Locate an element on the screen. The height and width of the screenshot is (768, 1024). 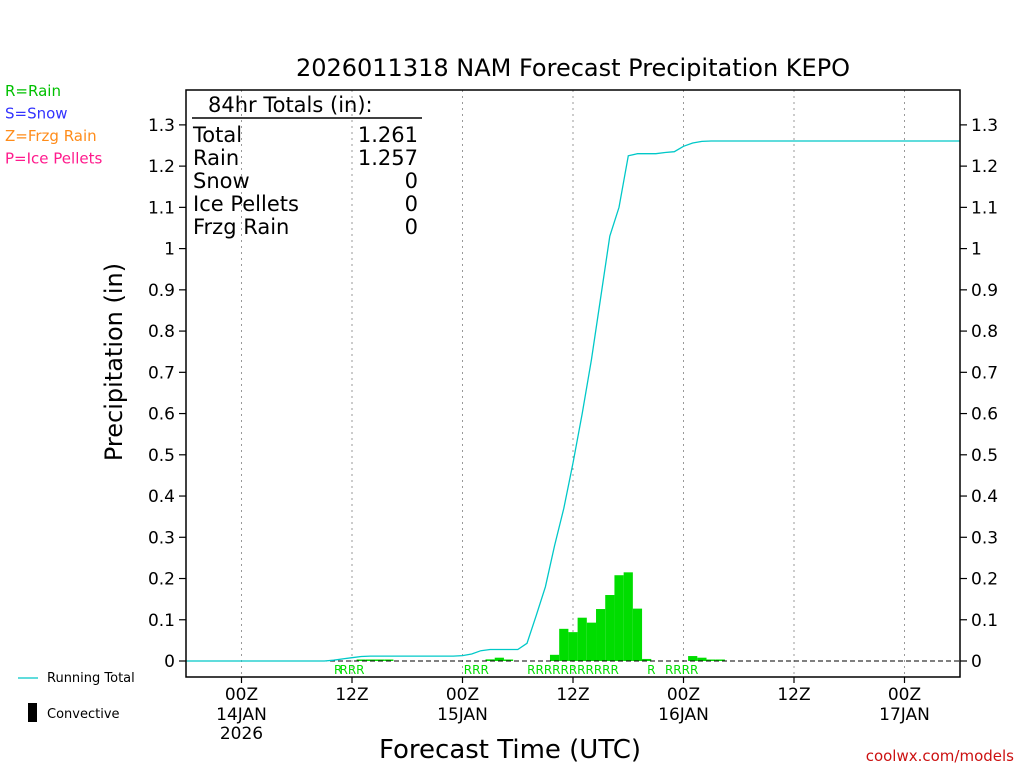
type-legend-item: S=Snow is located at coordinates (36, 114).